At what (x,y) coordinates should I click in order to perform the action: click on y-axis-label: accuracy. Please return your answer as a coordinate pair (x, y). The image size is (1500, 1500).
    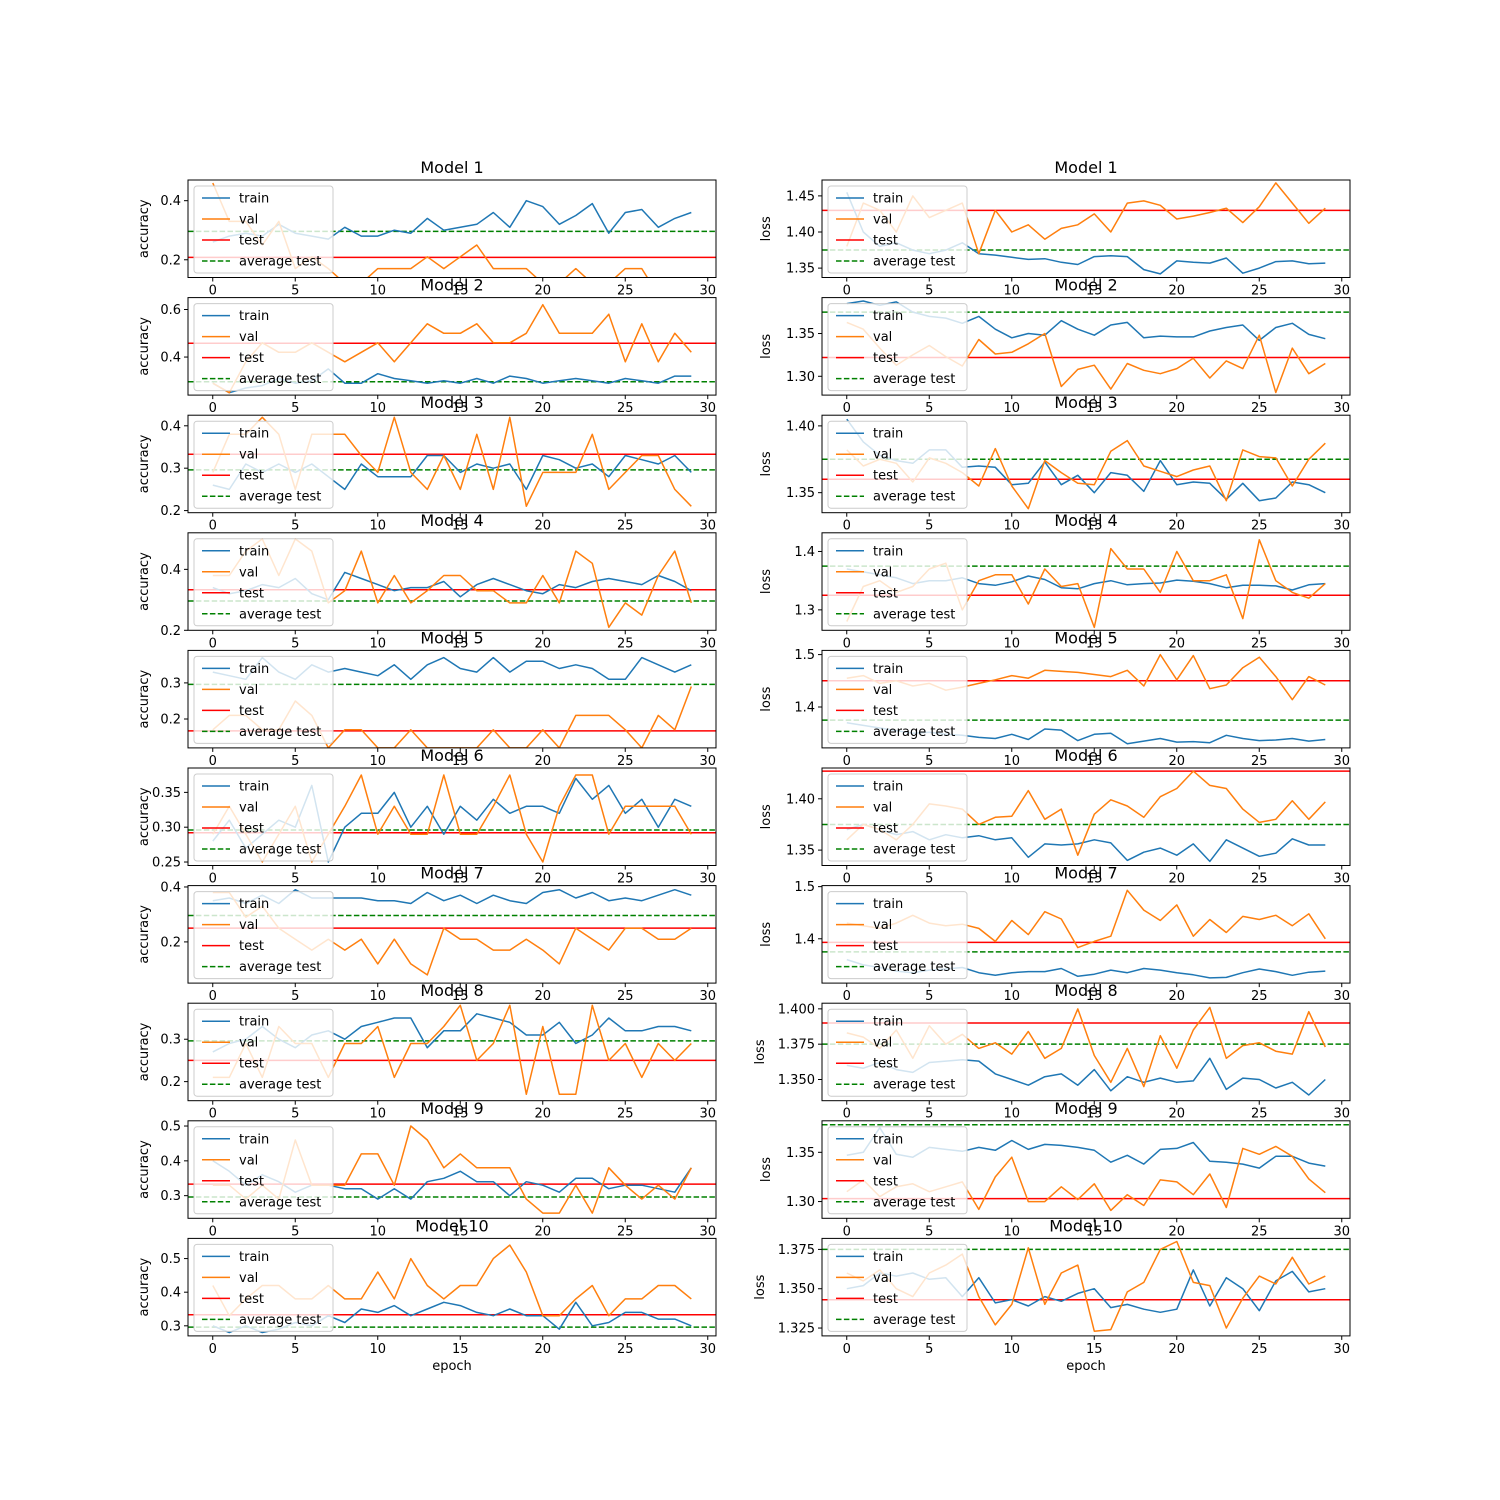
    Looking at the image, I should click on (144, 699).